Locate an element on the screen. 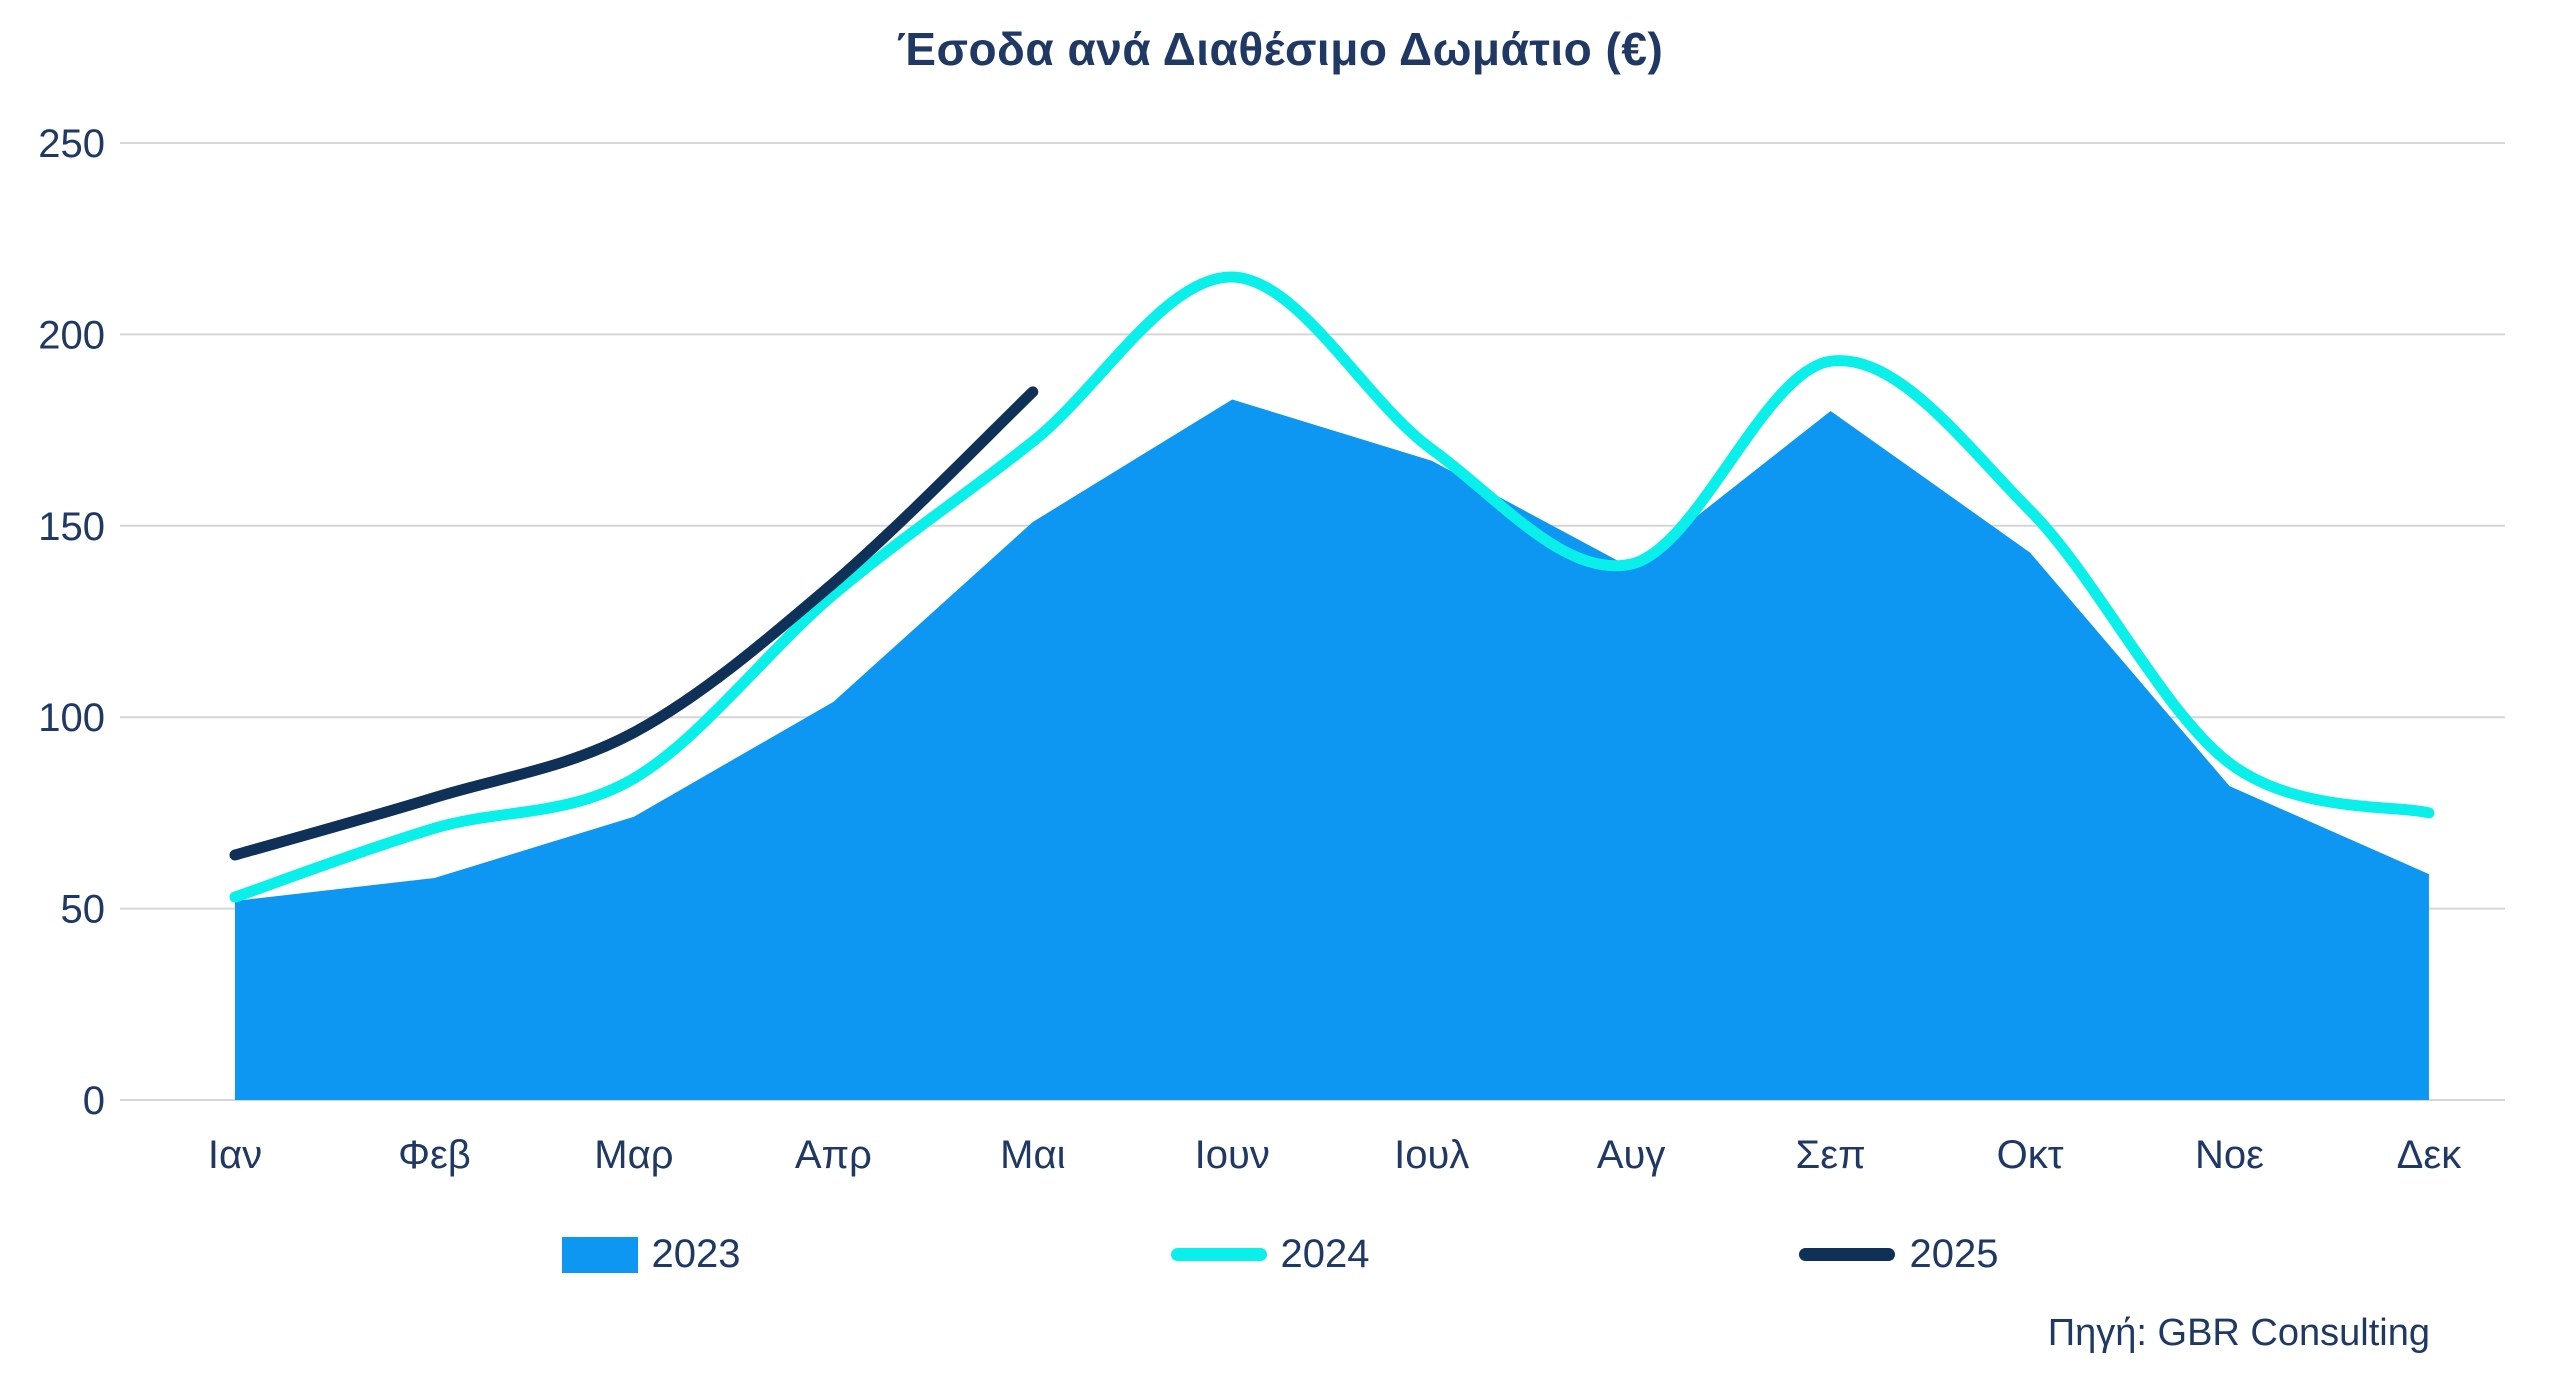 The image size is (2560, 1388). legend-item-2024: 2024 is located at coordinates (1270, 1254).